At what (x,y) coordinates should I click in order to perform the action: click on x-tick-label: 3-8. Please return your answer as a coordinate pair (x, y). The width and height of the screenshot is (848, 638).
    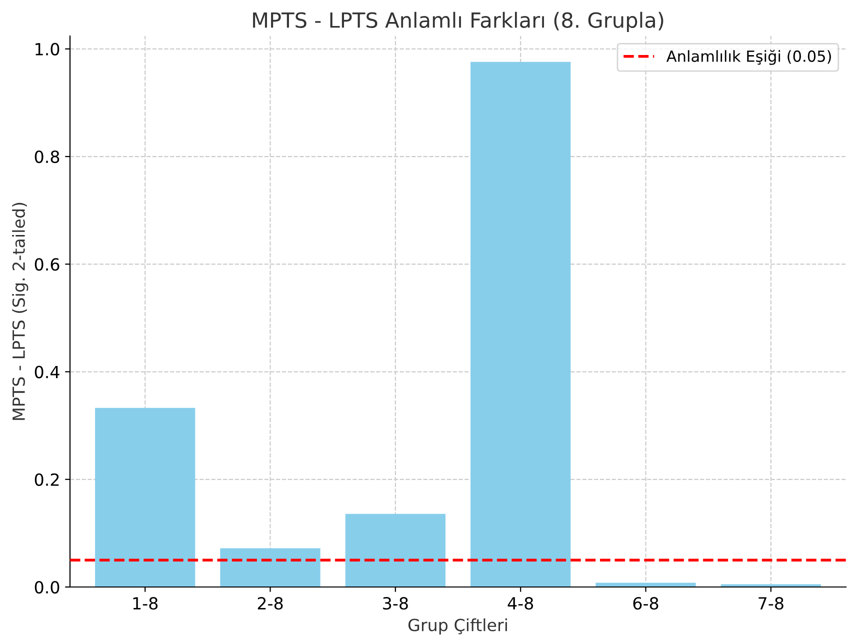
    Looking at the image, I should click on (395, 603).